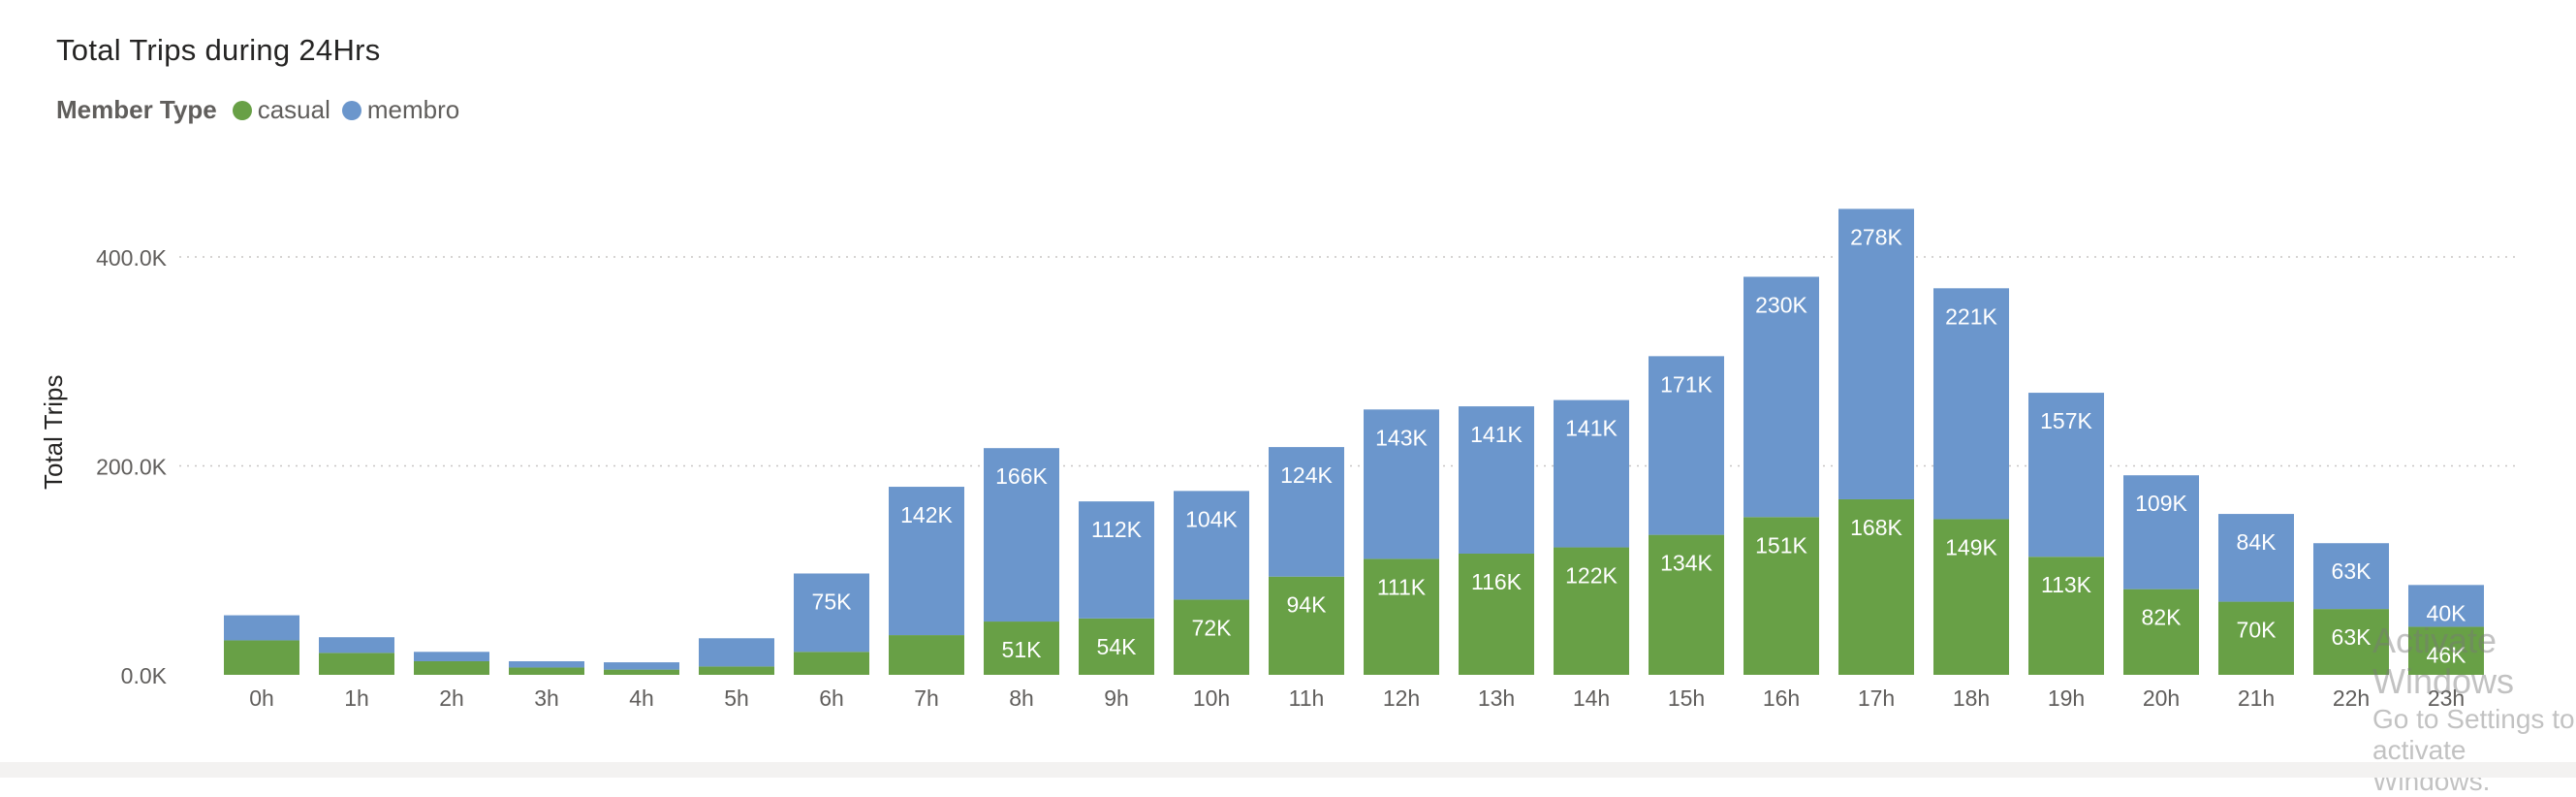  What do you see at coordinates (1876, 527) in the screenshot?
I see `data-label-casual: 168K` at bounding box center [1876, 527].